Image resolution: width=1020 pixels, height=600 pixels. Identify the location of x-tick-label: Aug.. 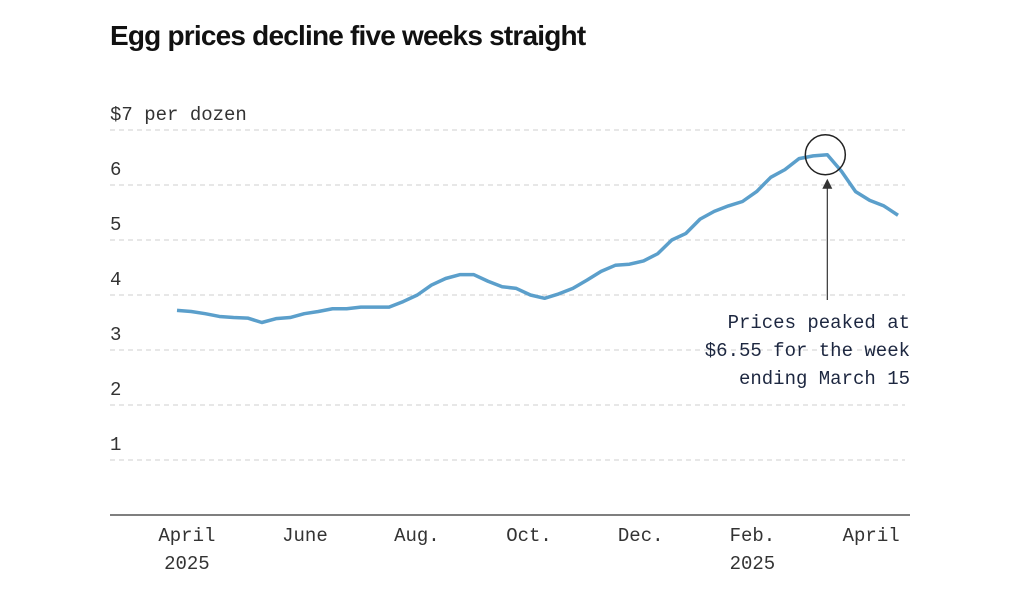
(417, 536).